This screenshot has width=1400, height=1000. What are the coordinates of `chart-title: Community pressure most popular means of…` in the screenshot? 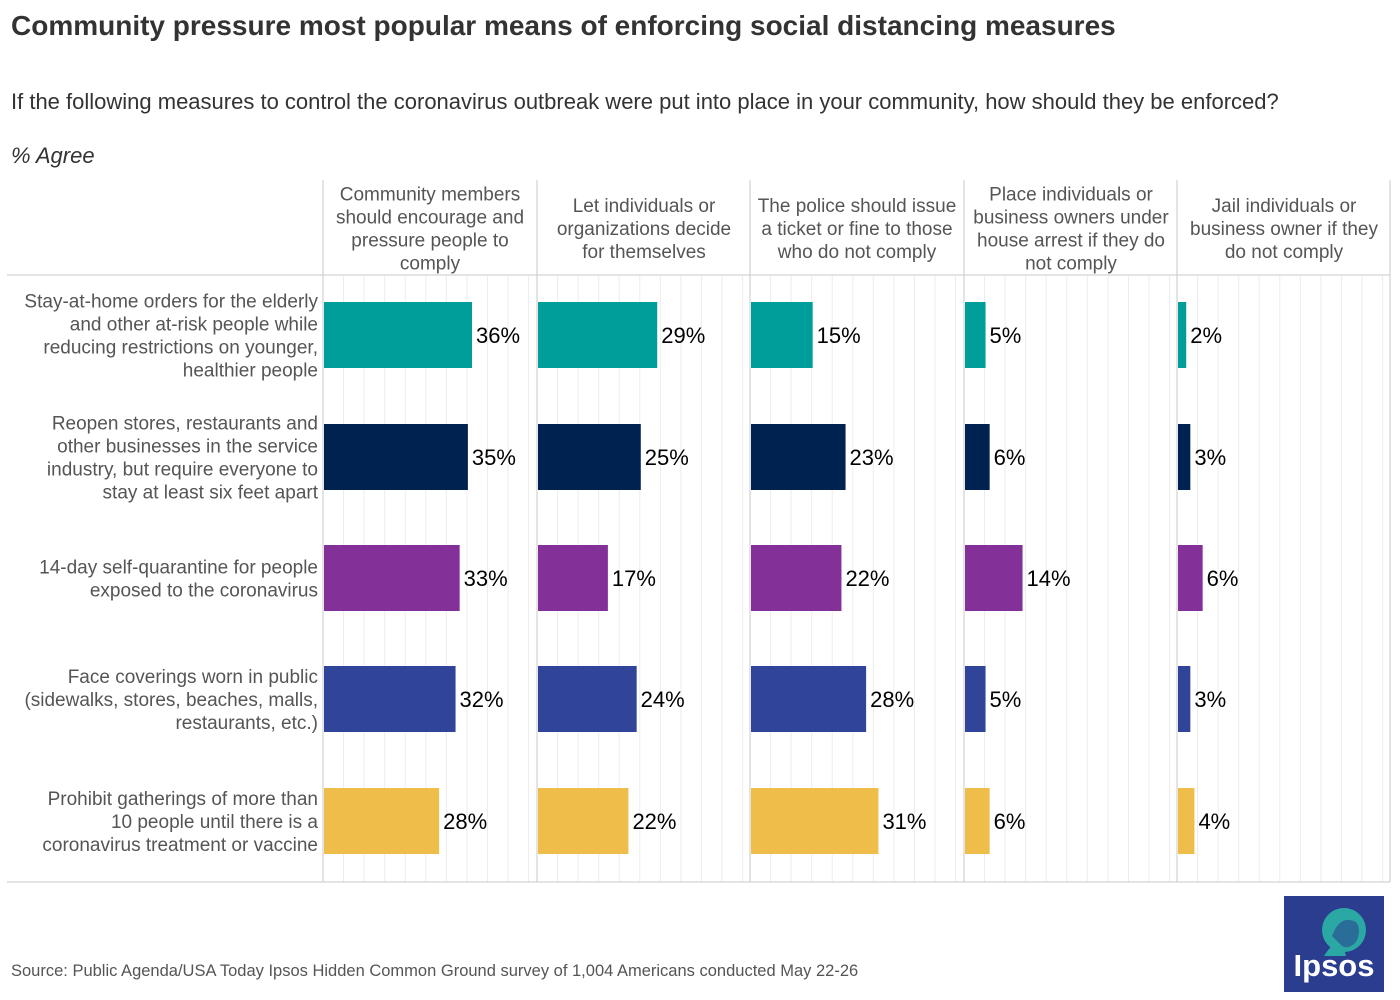 It's located at (563, 25).